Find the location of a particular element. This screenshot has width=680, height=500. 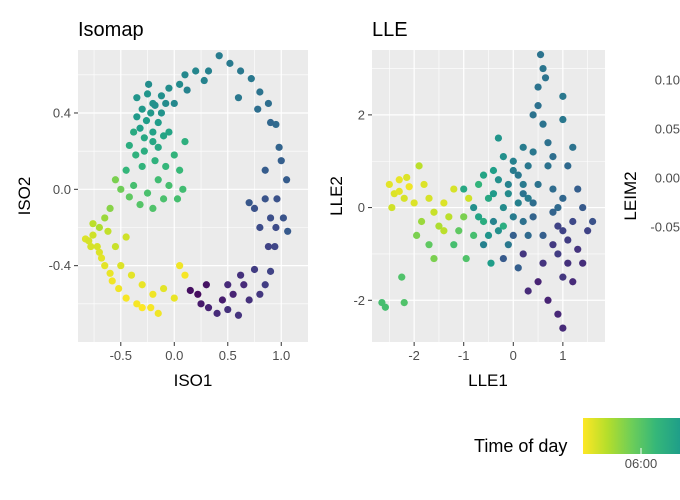

y-tick-label: -0.4 is located at coordinates (60, 265).